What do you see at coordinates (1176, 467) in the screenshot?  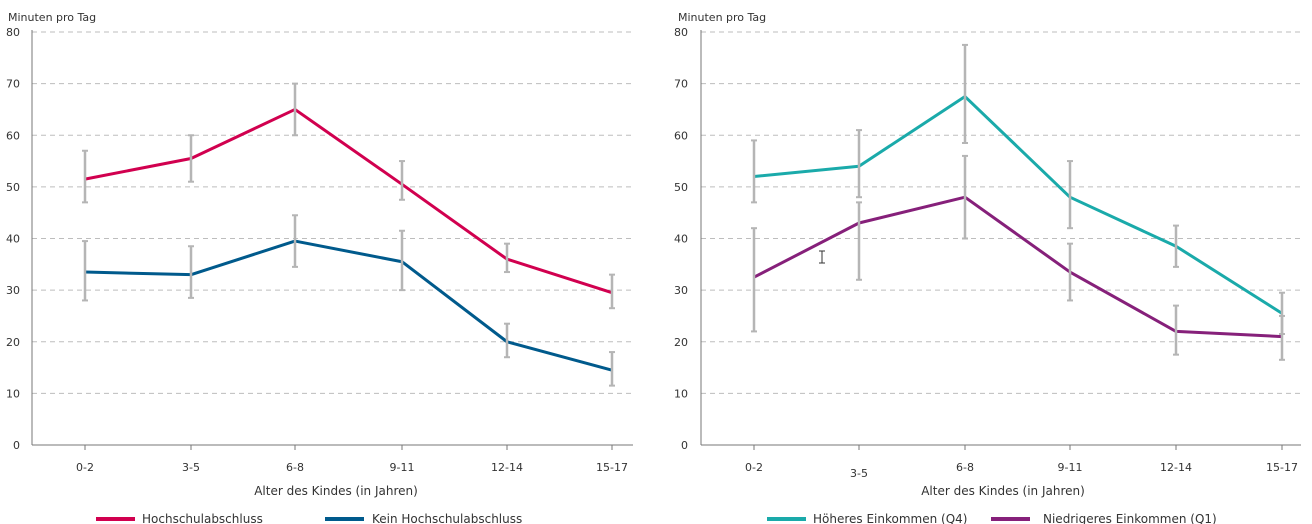 I see `x-tick-label-right-12-14: 12-14` at bounding box center [1176, 467].